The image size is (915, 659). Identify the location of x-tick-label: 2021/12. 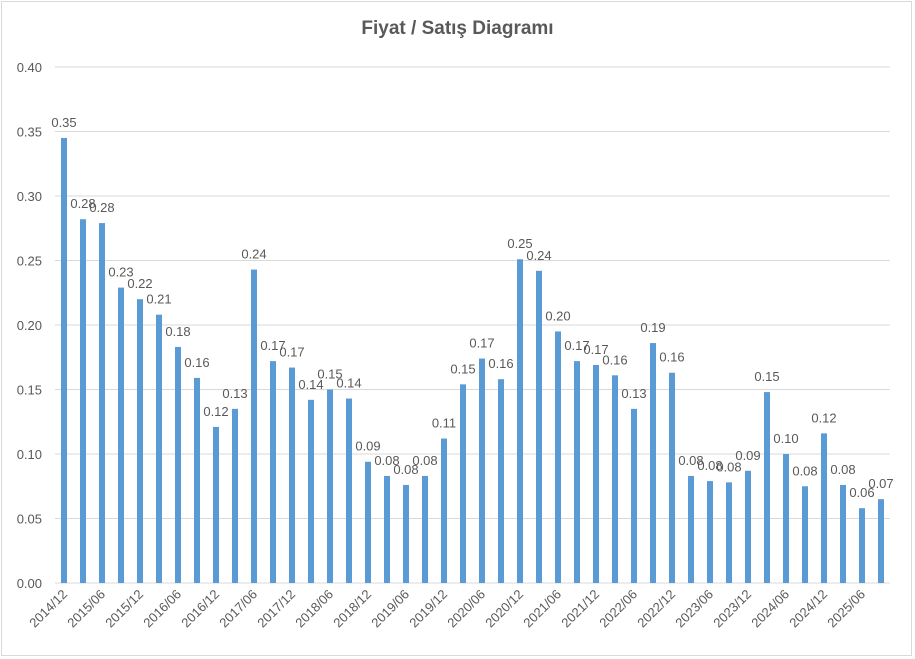
(580, 609).